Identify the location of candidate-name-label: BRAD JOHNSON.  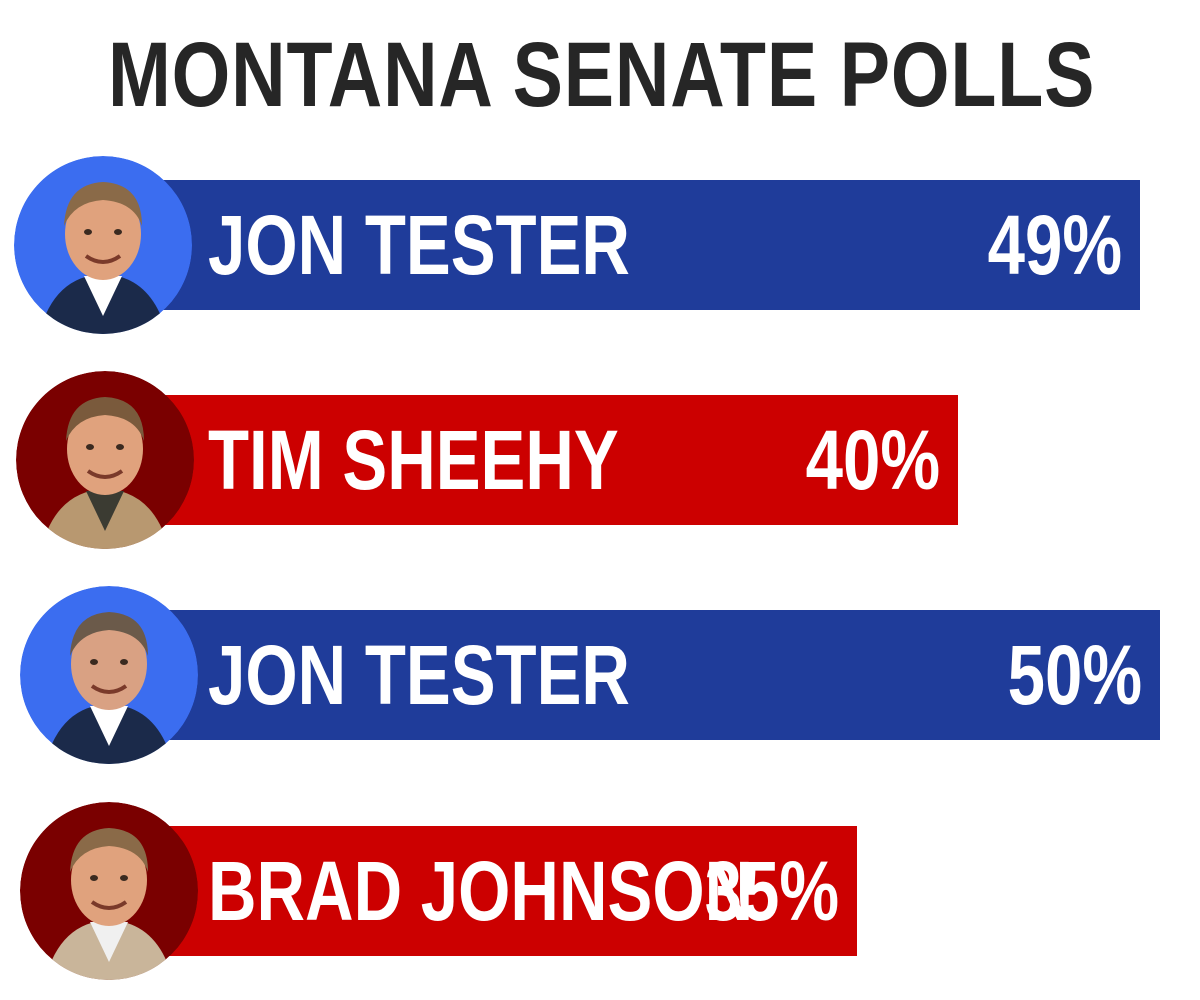
(481, 891).